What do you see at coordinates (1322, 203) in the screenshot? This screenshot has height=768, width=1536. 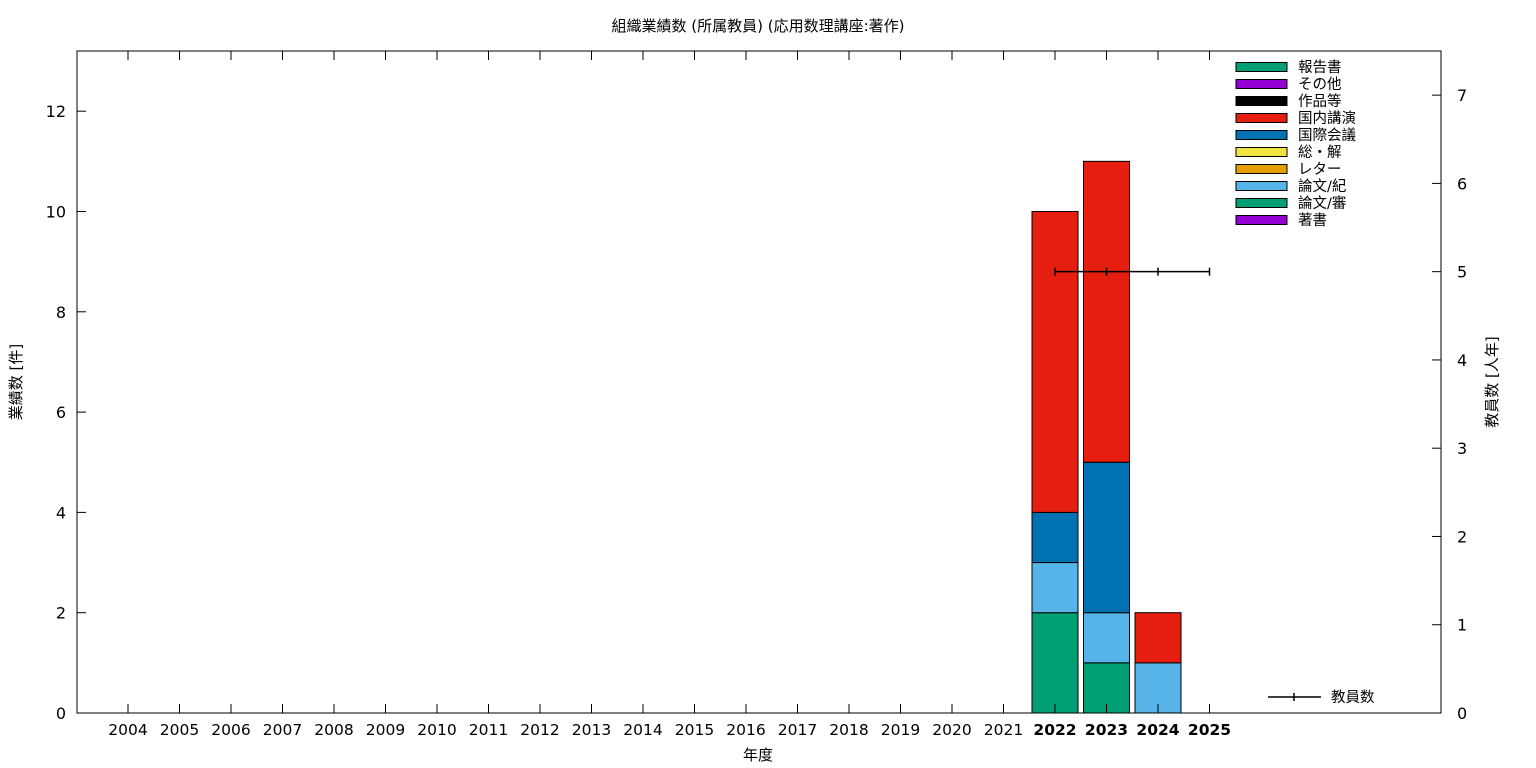 I see `legend-label-8: 論文/審` at bounding box center [1322, 203].